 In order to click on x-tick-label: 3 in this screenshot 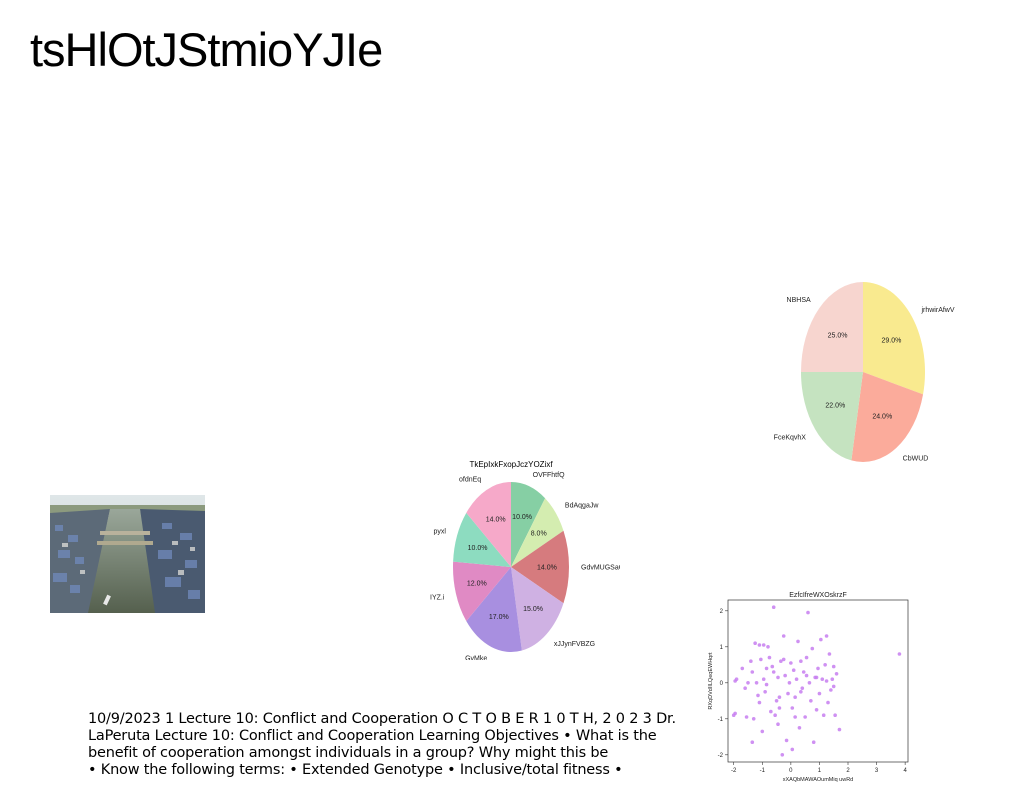, I will do `click(877, 771)`.